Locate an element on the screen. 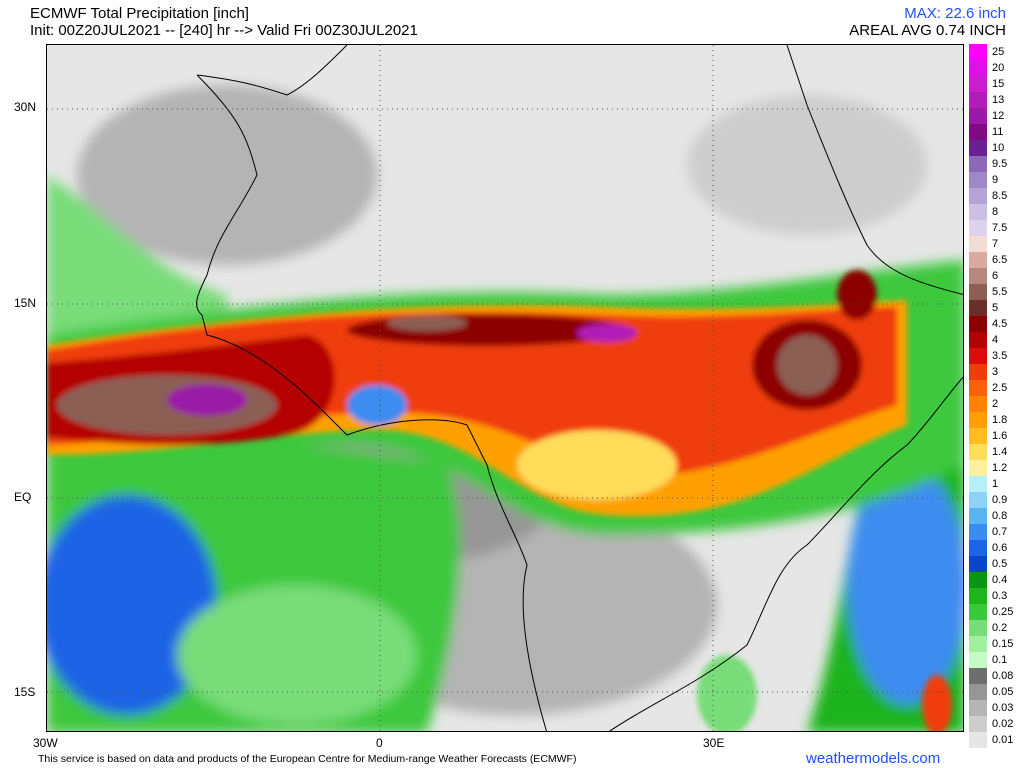 The image size is (1024, 768). legend-label: 25 is located at coordinates (998, 52).